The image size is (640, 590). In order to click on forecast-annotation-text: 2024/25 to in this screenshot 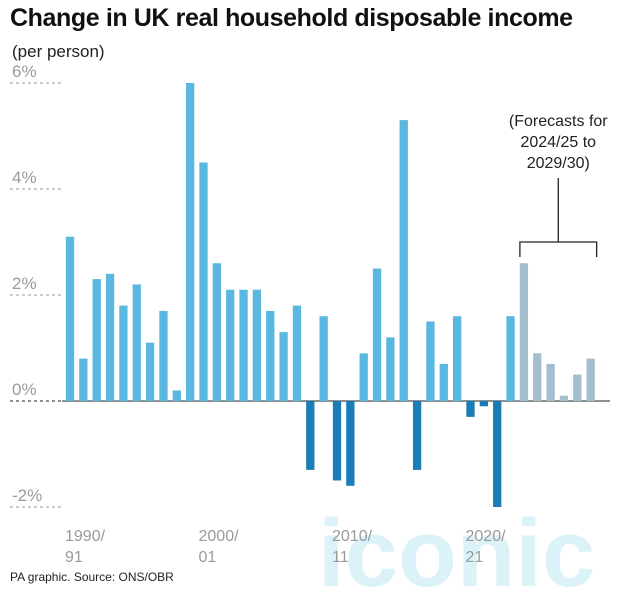, I will do `click(558, 142)`.